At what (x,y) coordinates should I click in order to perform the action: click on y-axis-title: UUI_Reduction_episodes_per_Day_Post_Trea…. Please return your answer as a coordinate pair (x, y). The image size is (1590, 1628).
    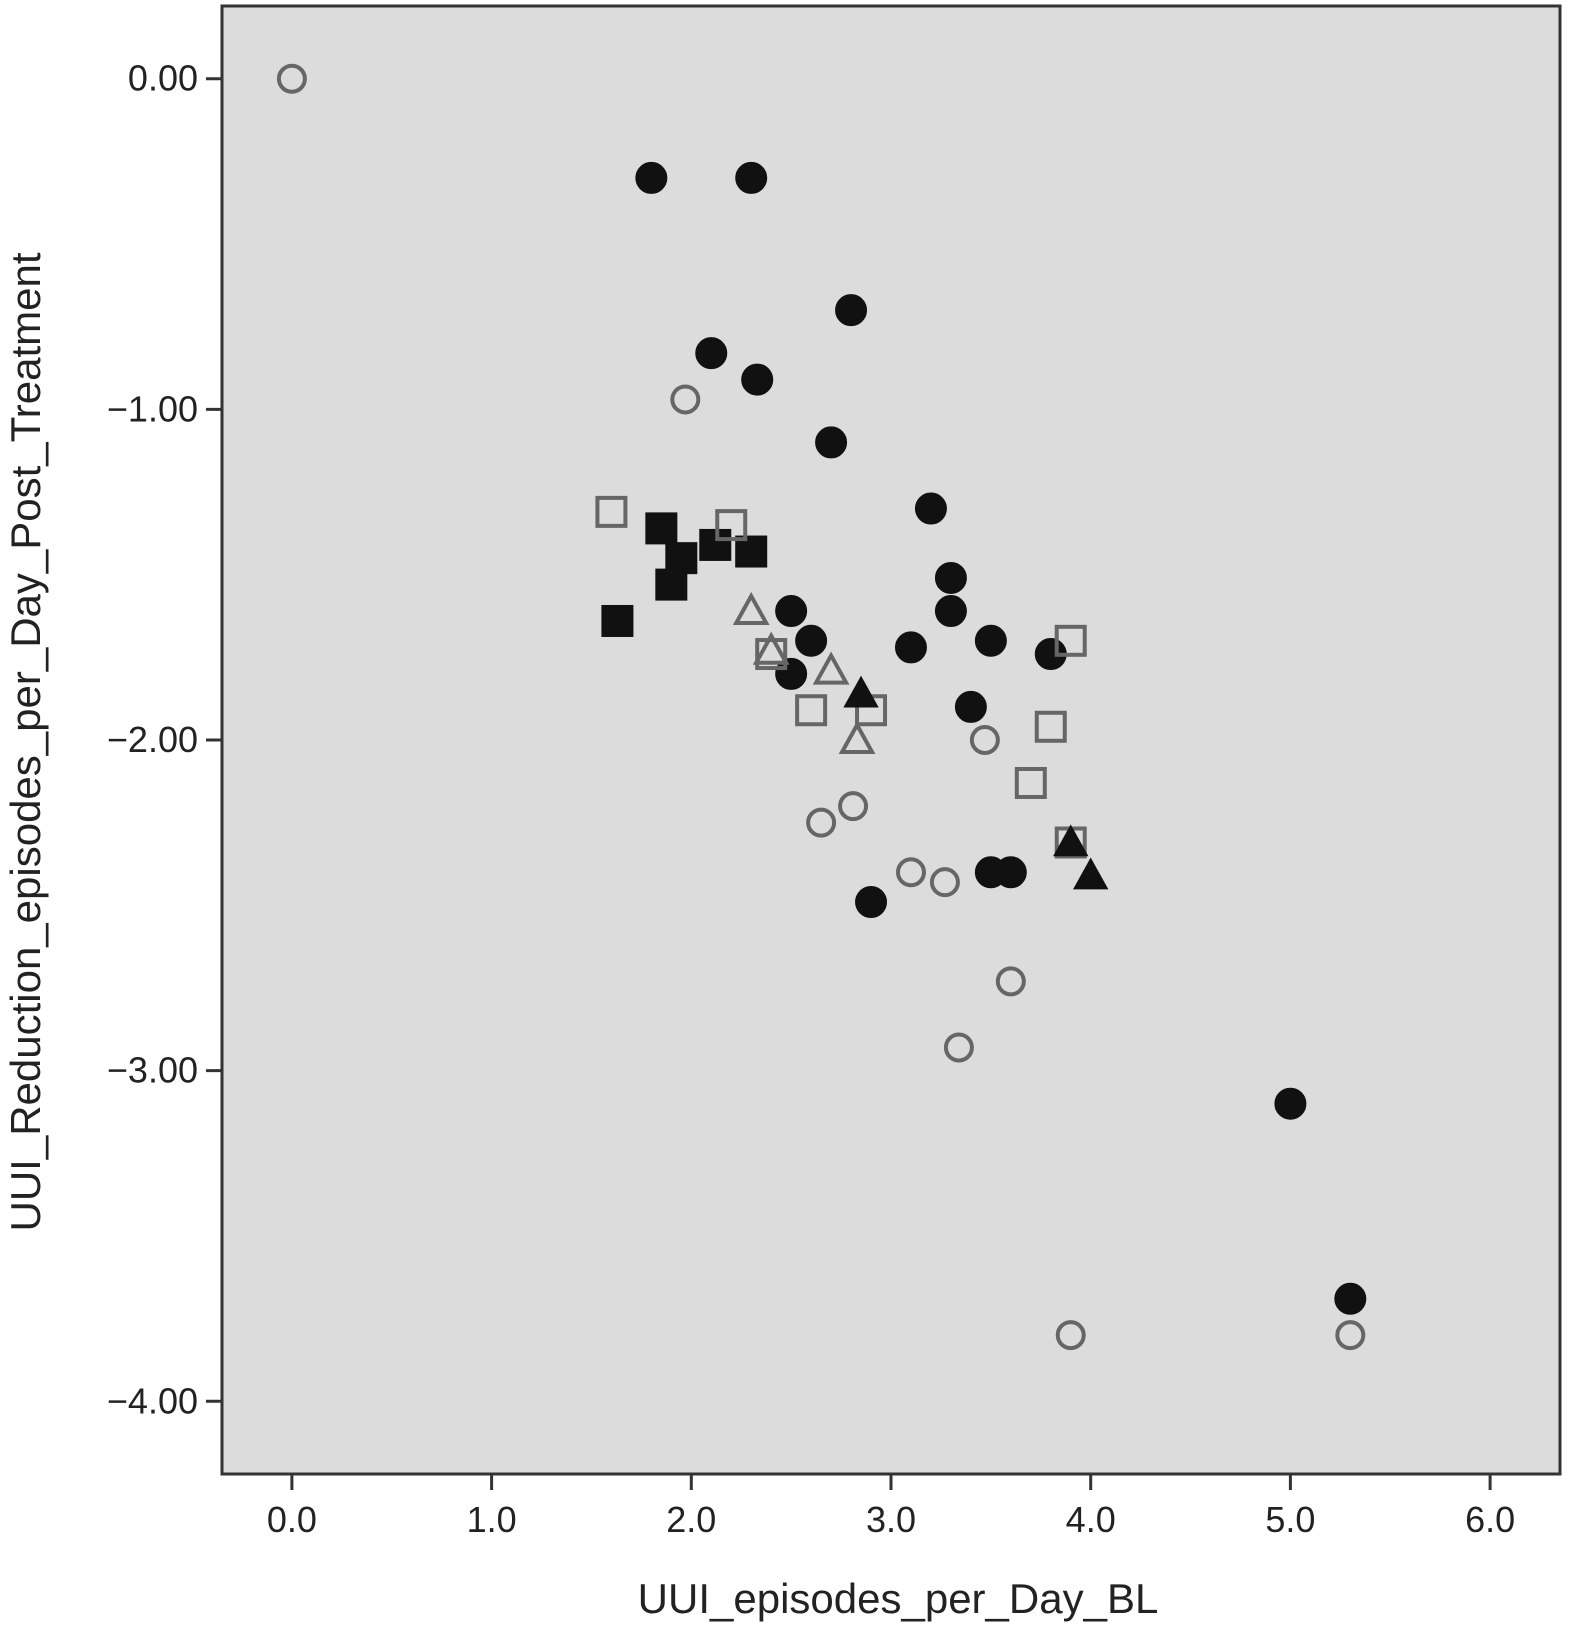
    Looking at the image, I should click on (25, 741).